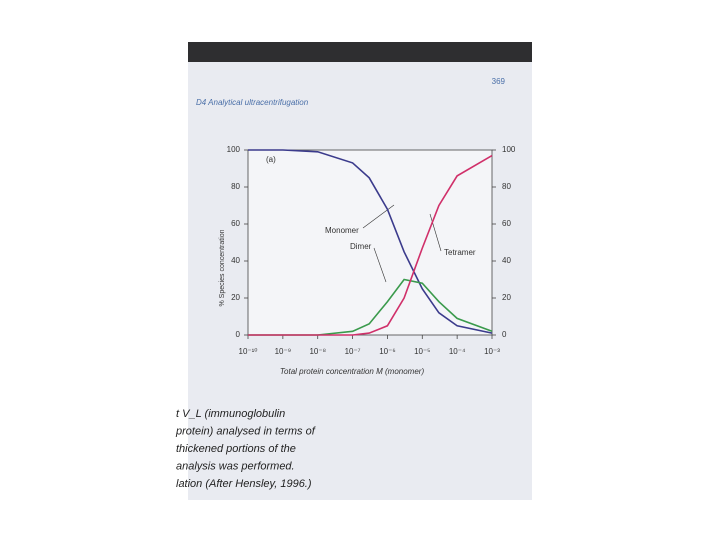 This screenshot has height=540, width=720. What do you see at coordinates (460, 252) in the screenshot?
I see `series-label: Tetramer` at bounding box center [460, 252].